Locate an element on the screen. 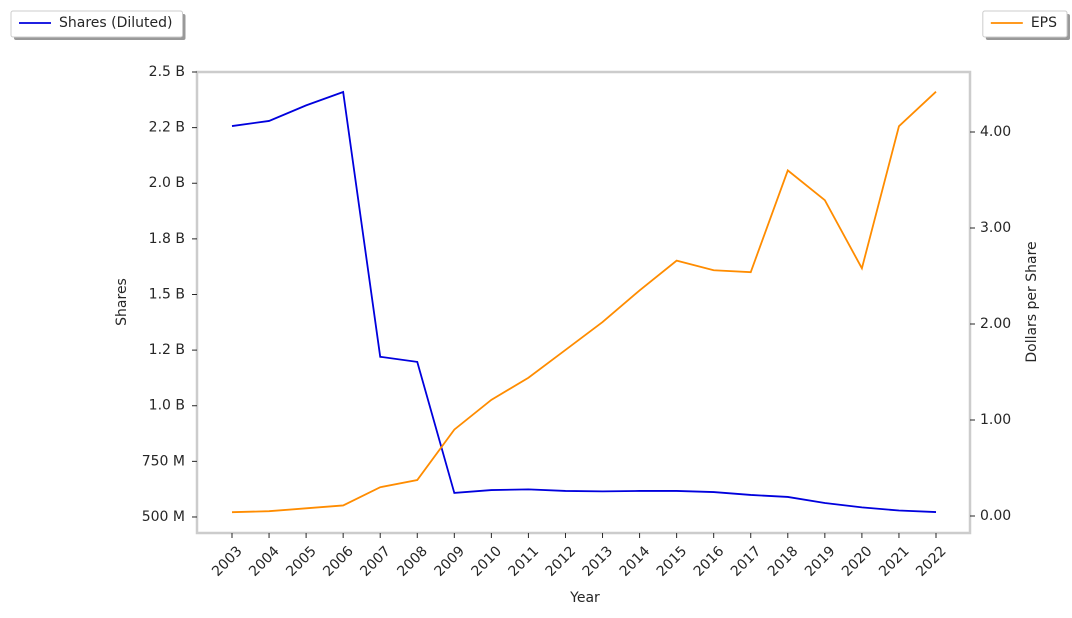 The image size is (1072, 618). x-tick-label: 2003 is located at coordinates (227, 561).